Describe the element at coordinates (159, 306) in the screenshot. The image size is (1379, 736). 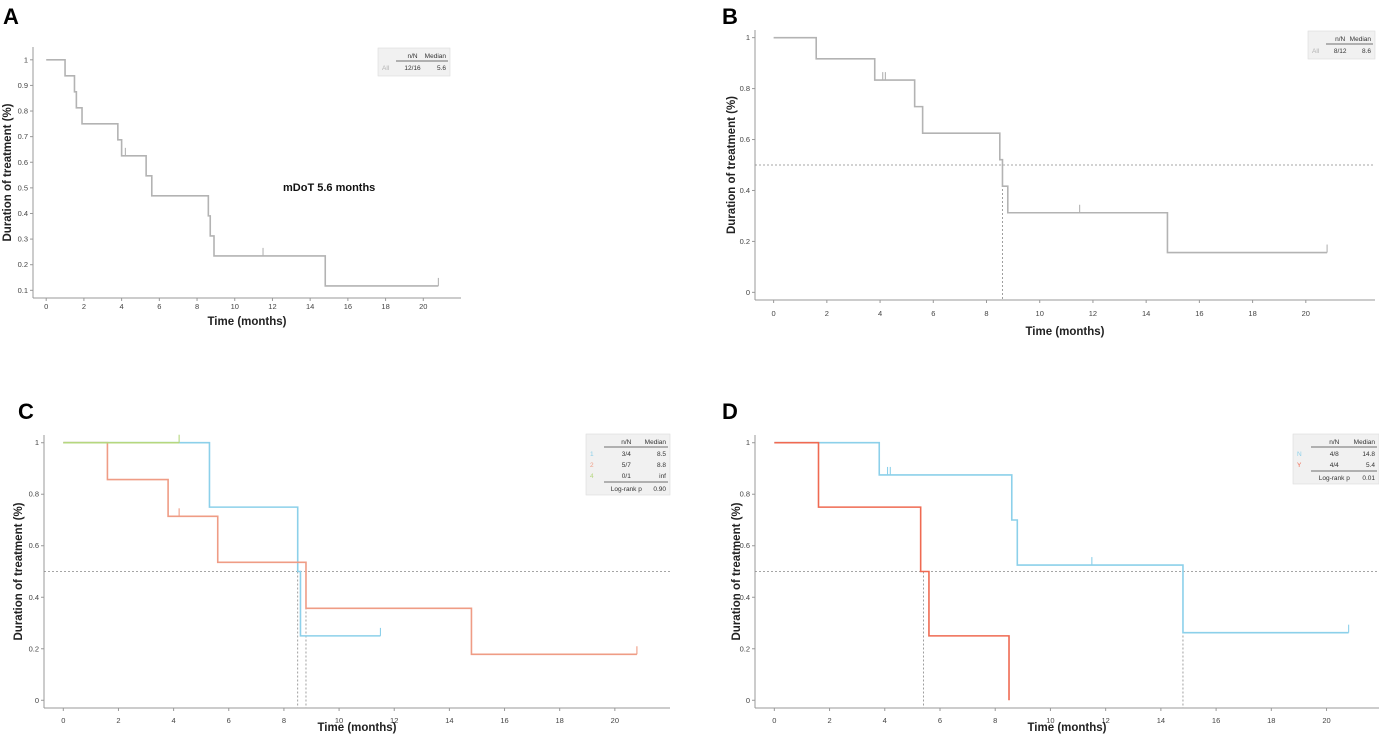
I see `x-tick-label-a: 6` at that location.